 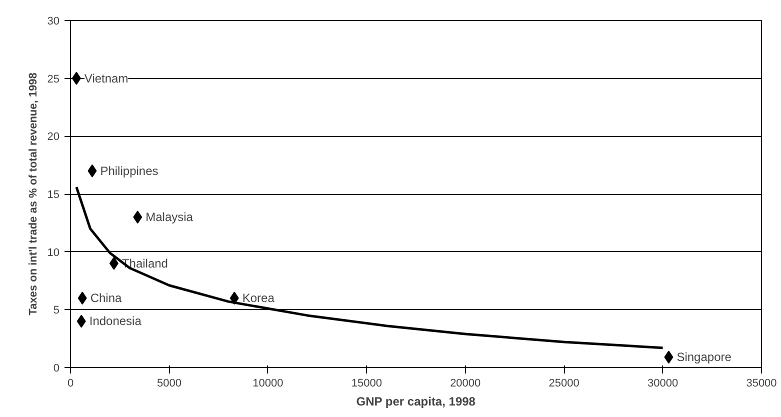 I want to click on y-tick-label: 10, so click(x=53, y=252).